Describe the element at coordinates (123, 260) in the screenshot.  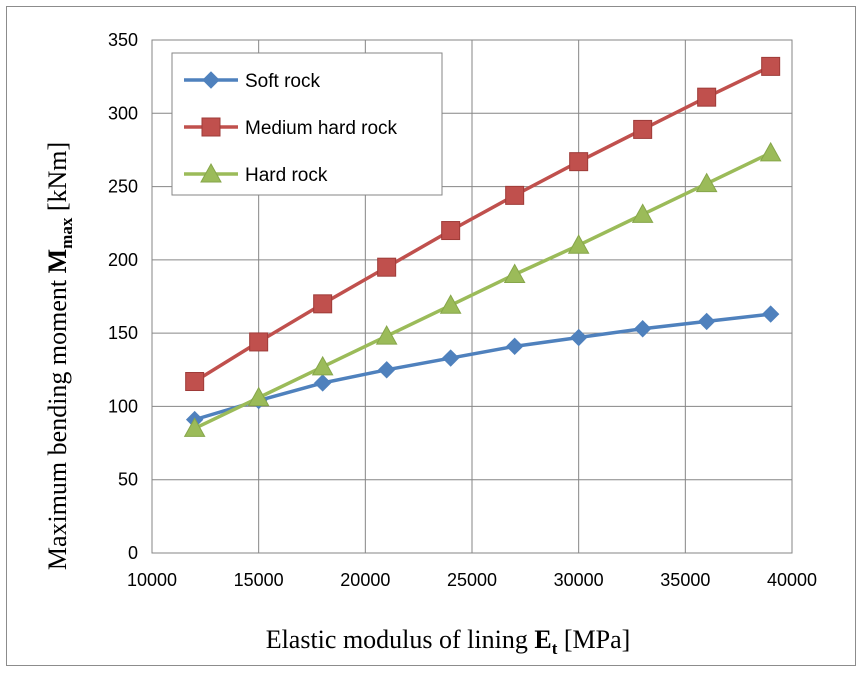
I see `y-tick-label: 200` at that location.